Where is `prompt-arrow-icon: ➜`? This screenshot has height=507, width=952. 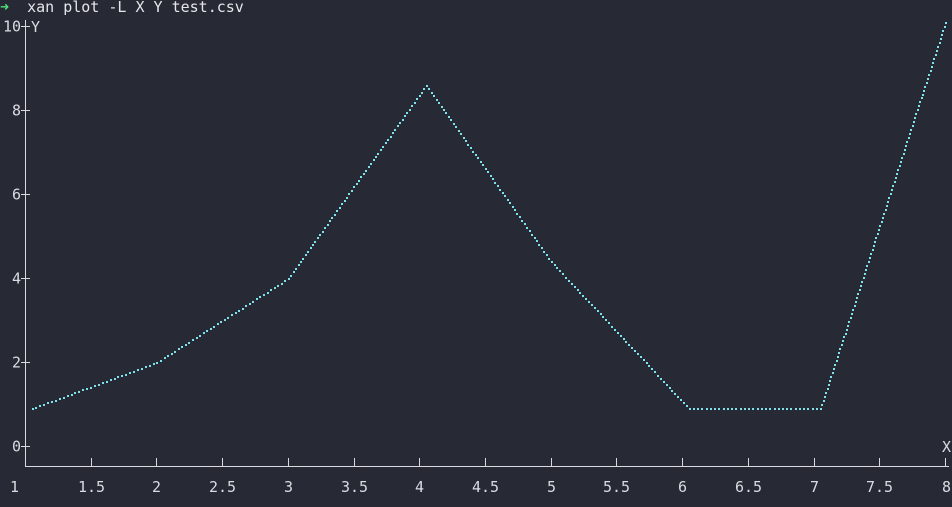 prompt-arrow-icon: ➜ is located at coordinates (5, 8).